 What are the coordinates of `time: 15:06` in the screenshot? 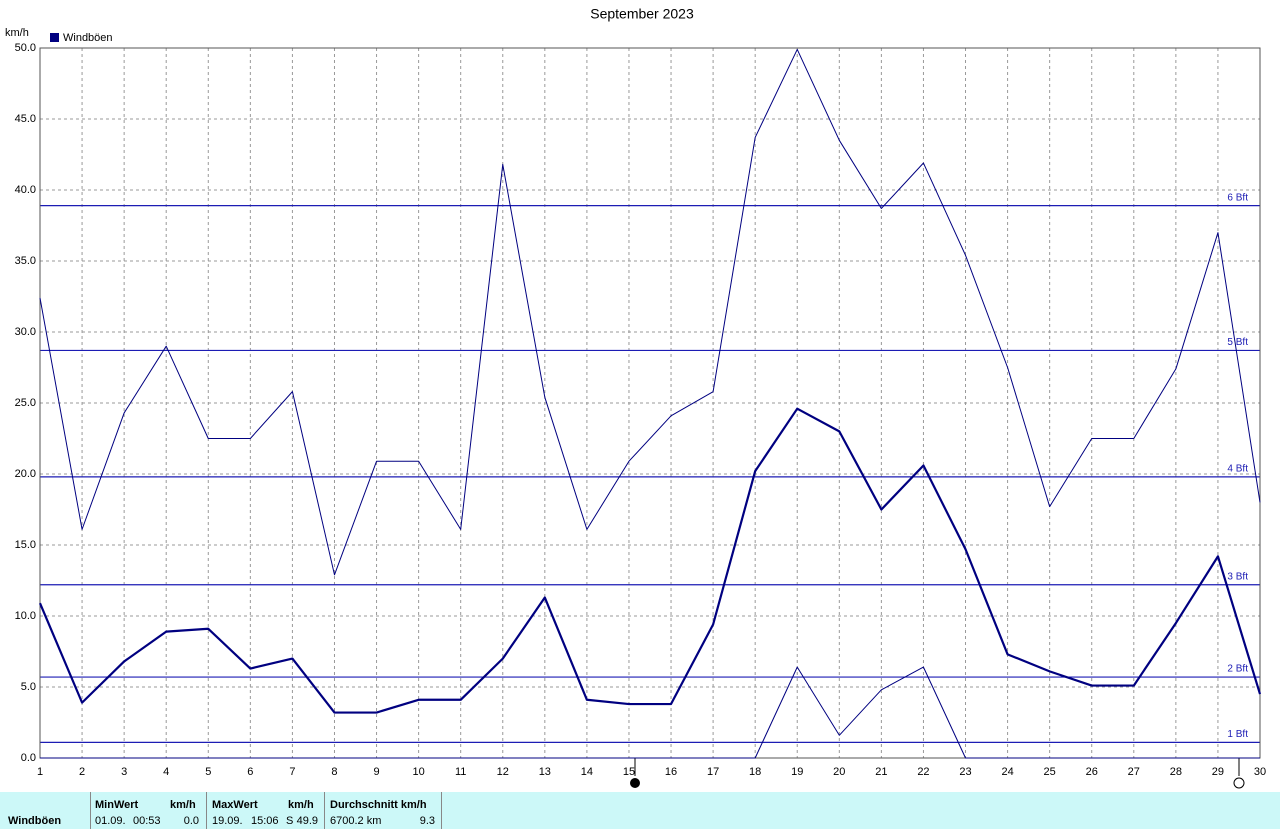 It's located at (265, 821).